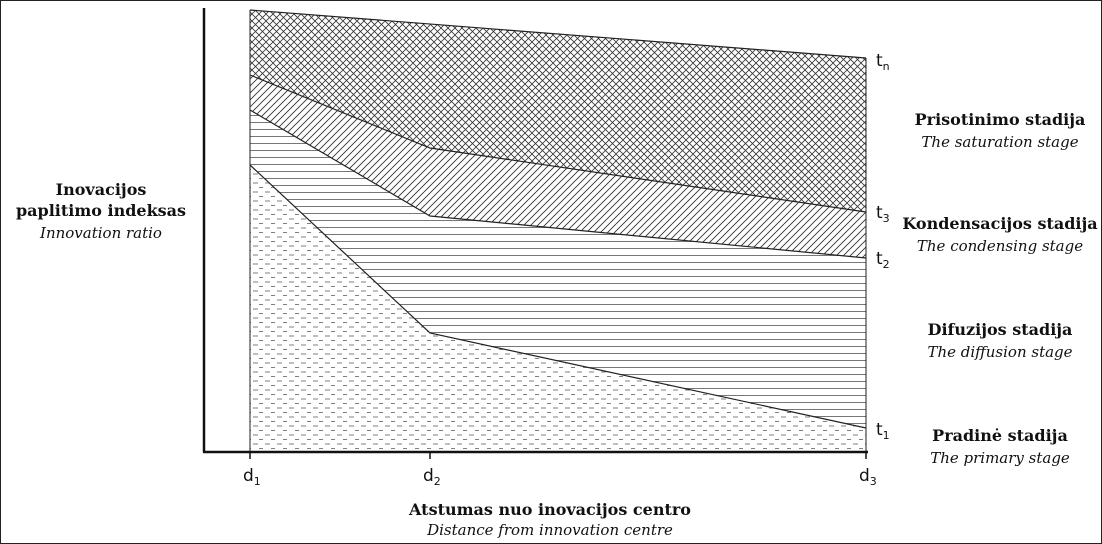  What do you see at coordinates (101, 233) in the screenshot?
I see `y-axis-title-en: Innovation ratio` at bounding box center [101, 233].